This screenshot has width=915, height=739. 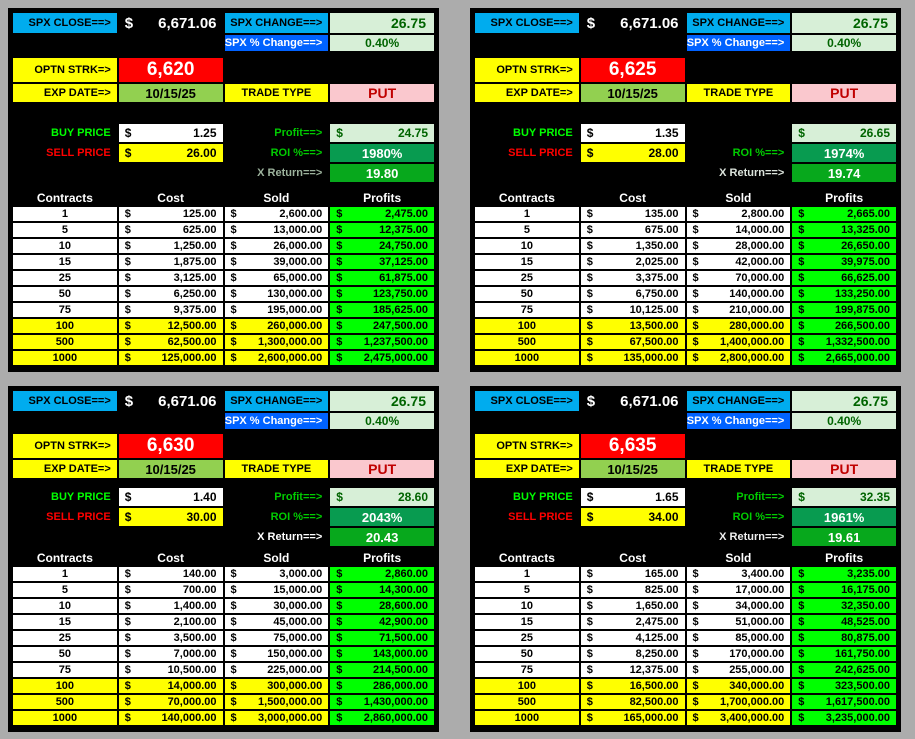 What do you see at coordinates (685, 686) in the screenshot?
I see `table-row: 100 $16,500.00 $340,000.00 $323,500.00` at bounding box center [685, 686].